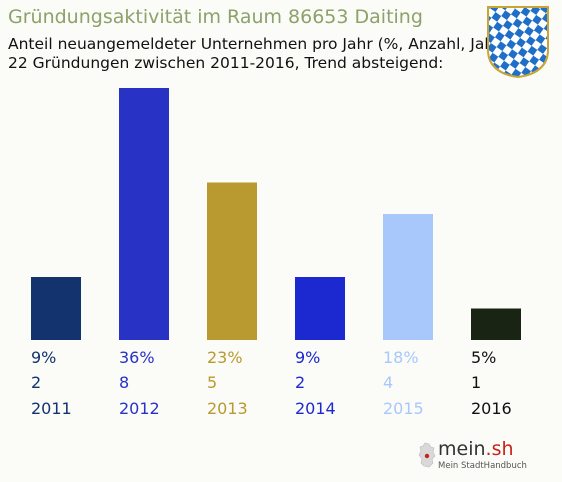  Describe the element at coordinates (491, 408) in the screenshot. I see `year-label-2016: 2016` at that location.